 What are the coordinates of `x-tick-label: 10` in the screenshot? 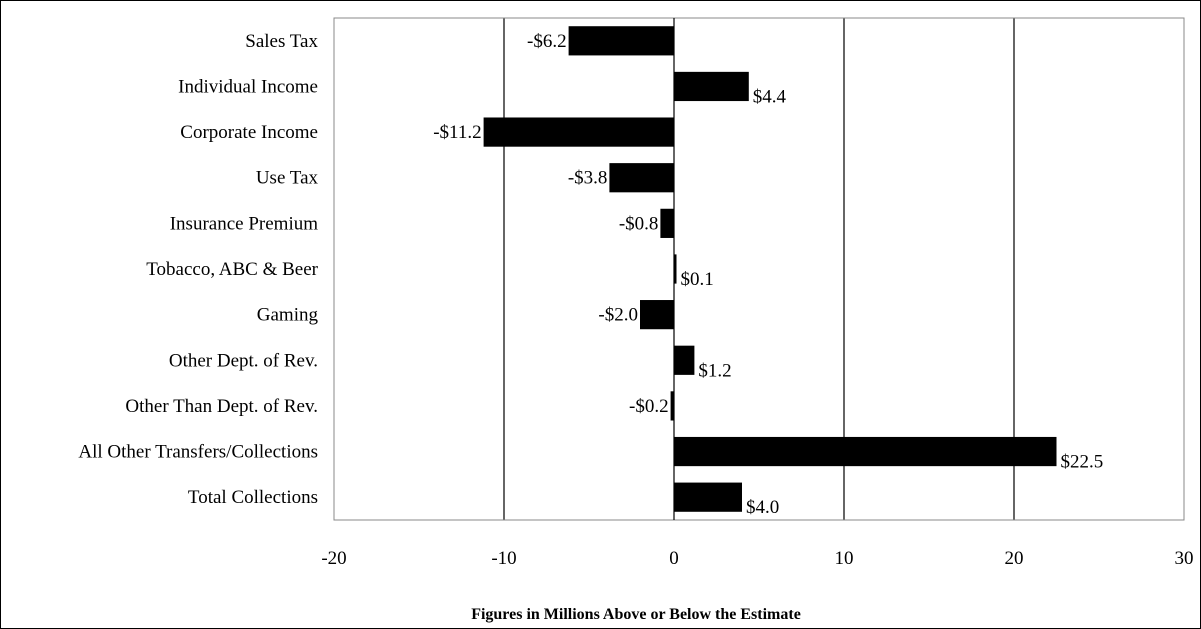 It's located at (844, 558).